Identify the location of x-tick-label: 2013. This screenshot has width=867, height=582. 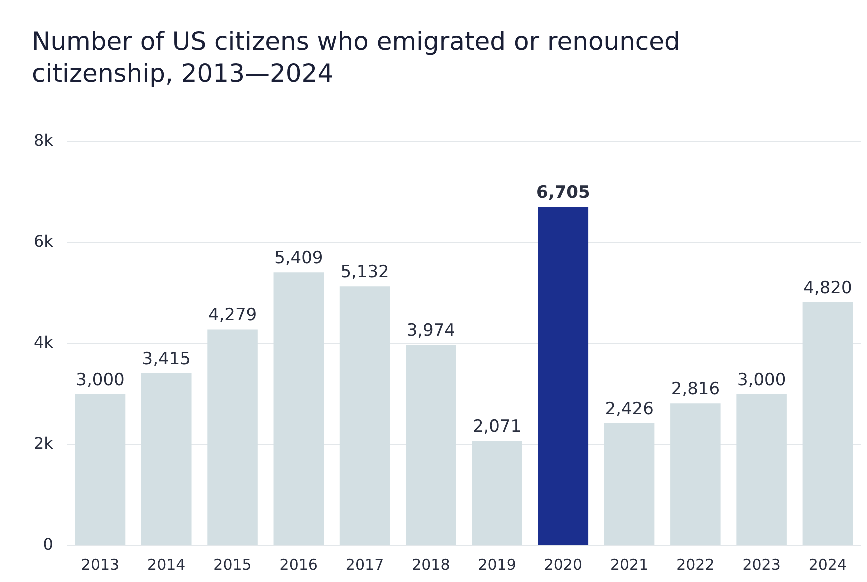
(100, 565).